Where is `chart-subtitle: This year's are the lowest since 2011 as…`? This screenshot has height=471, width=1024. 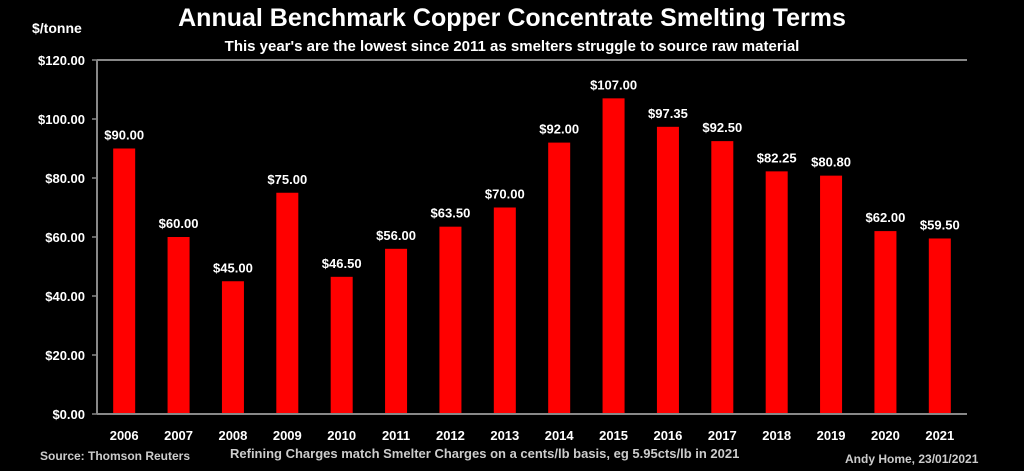 chart-subtitle: This year's are the lowest since 2011 as… is located at coordinates (512, 46).